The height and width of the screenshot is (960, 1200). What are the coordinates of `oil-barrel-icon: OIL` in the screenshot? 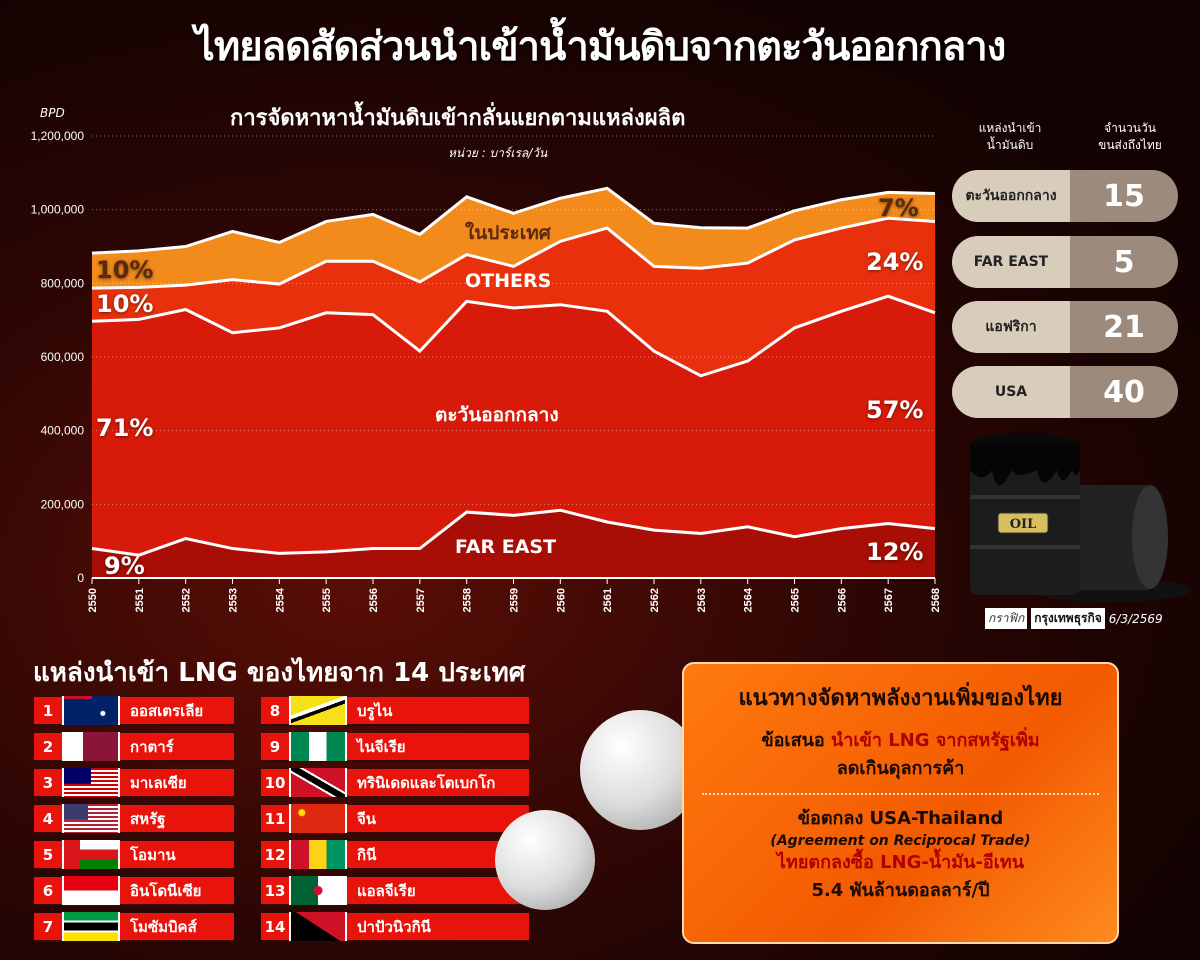 It's located at (1080, 517).